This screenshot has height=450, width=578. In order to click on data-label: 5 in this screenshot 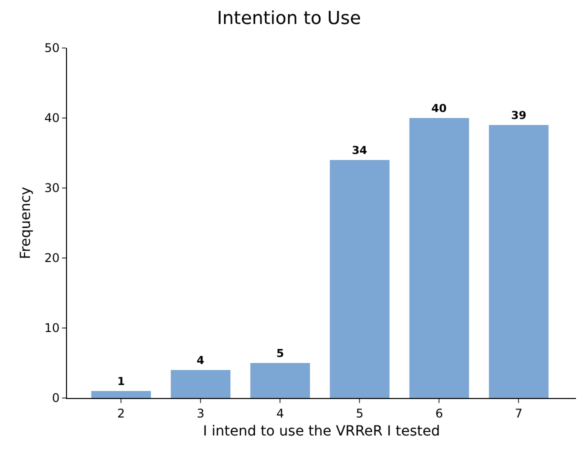, I will do `click(280, 353)`.